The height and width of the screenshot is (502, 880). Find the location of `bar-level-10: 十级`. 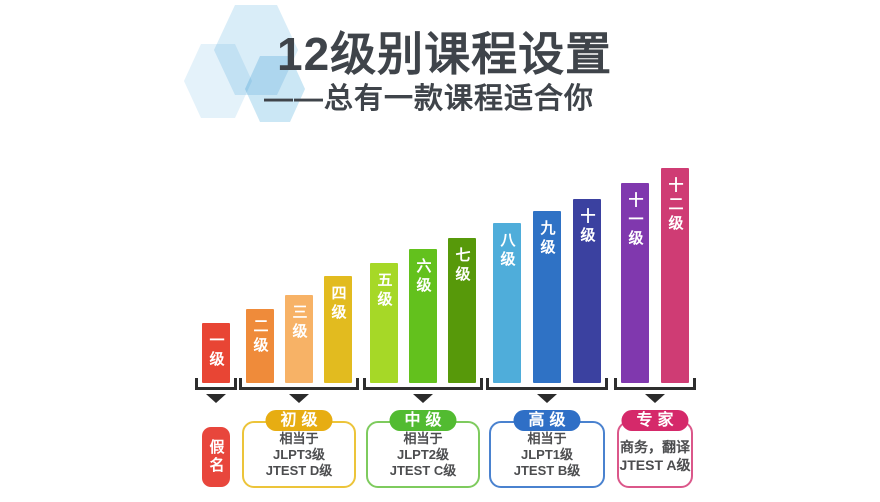

bar-level-10: 十级 is located at coordinates (587, 291).